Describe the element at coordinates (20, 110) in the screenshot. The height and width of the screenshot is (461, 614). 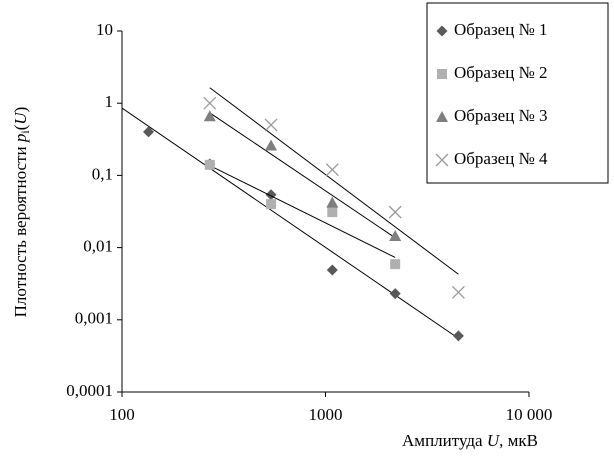
I see `y-axis-label-part: )` at that location.